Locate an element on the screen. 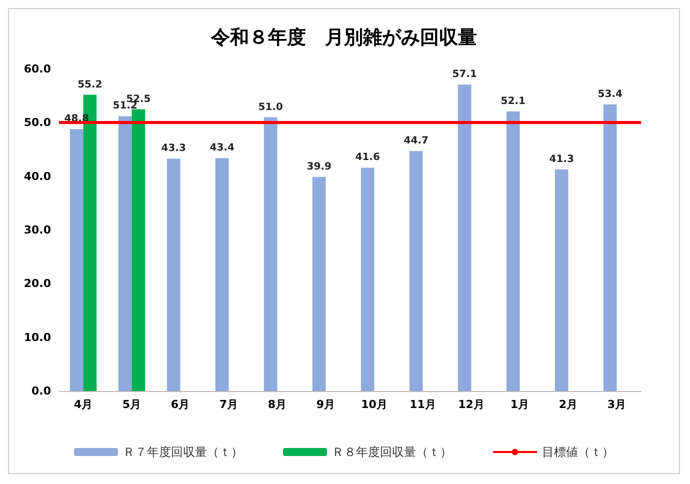 Image resolution: width=690 pixels, height=484 pixels. data-label: 43.4 is located at coordinates (222, 148).